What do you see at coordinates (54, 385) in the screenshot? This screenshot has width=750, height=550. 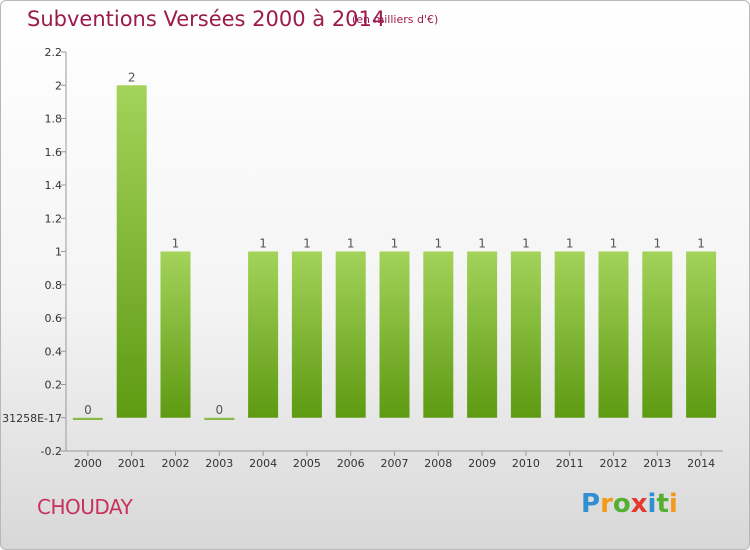 I see `y-tick-label: 0.2` at bounding box center [54, 385].